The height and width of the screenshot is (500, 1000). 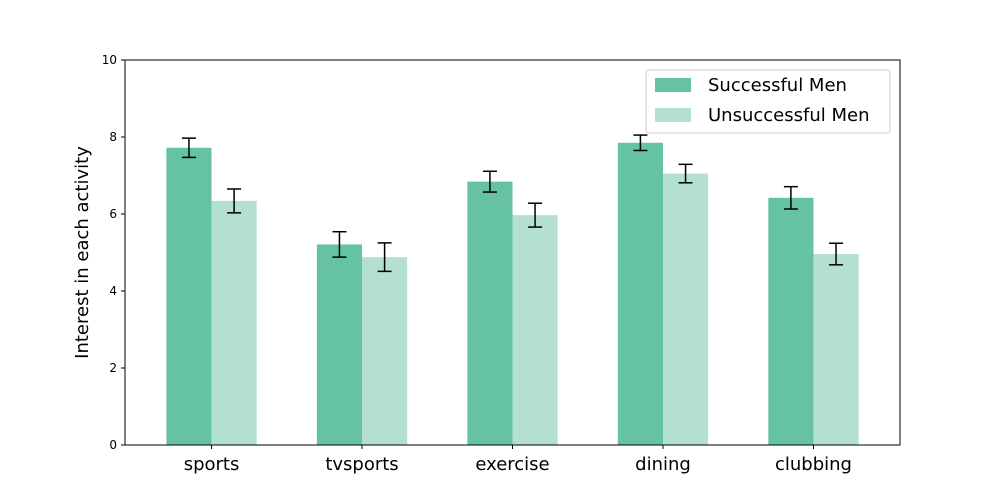 I want to click on error-bar-unsuccessful-men-tvsports, so click(x=384, y=257).